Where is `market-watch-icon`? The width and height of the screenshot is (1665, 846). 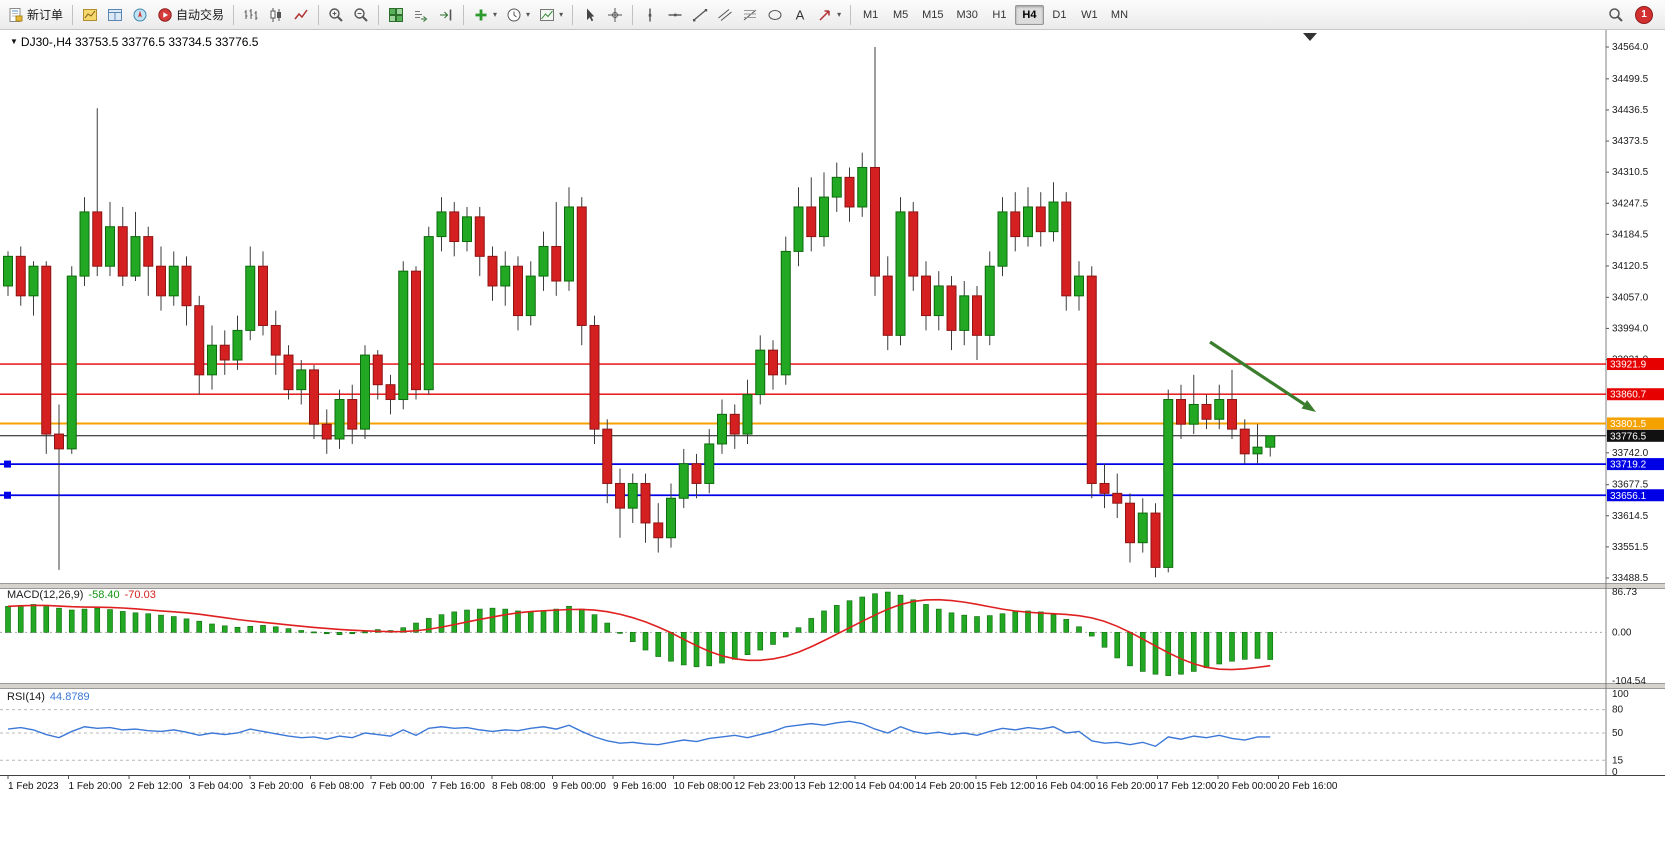
market-watch-icon is located at coordinates (90, 15).